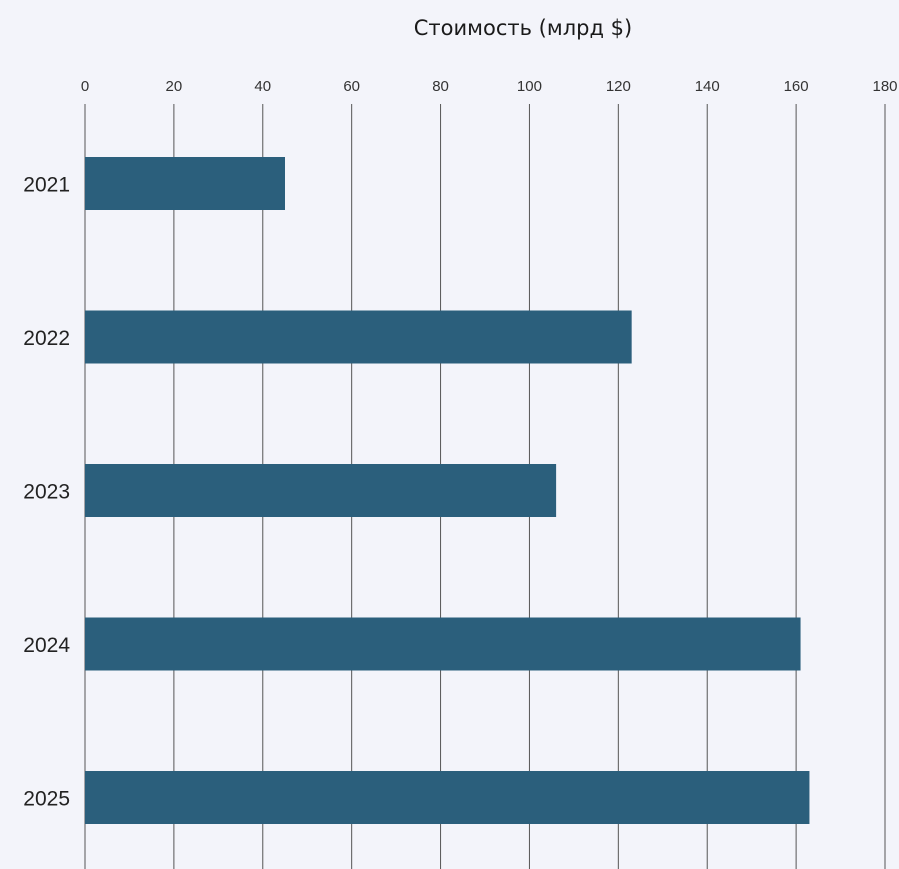  What do you see at coordinates (523, 28) in the screenshot?
I see `x-axis-title: Стоимость (млрд $)` at bounding box center [523, 28].